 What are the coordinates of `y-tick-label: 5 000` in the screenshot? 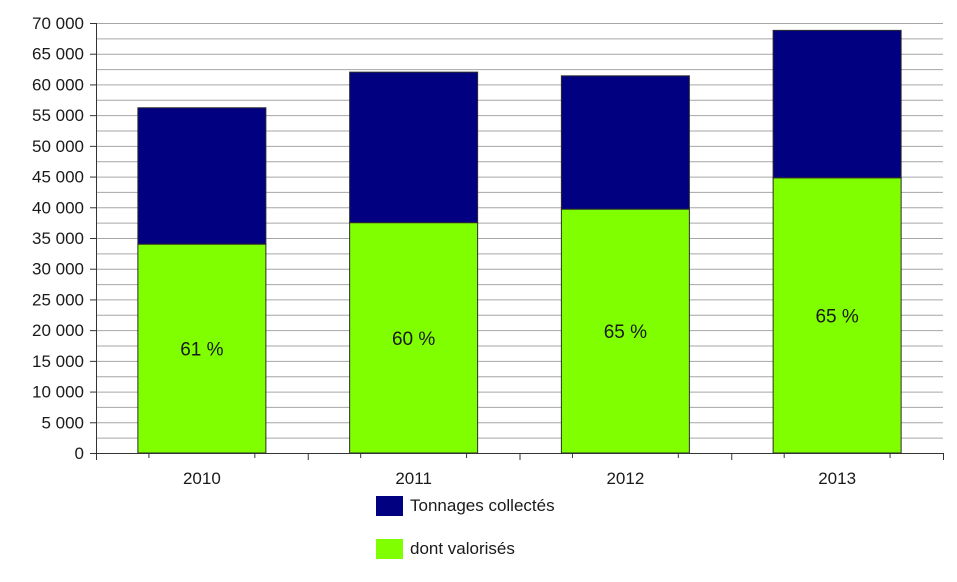 It's located at (62, 422).